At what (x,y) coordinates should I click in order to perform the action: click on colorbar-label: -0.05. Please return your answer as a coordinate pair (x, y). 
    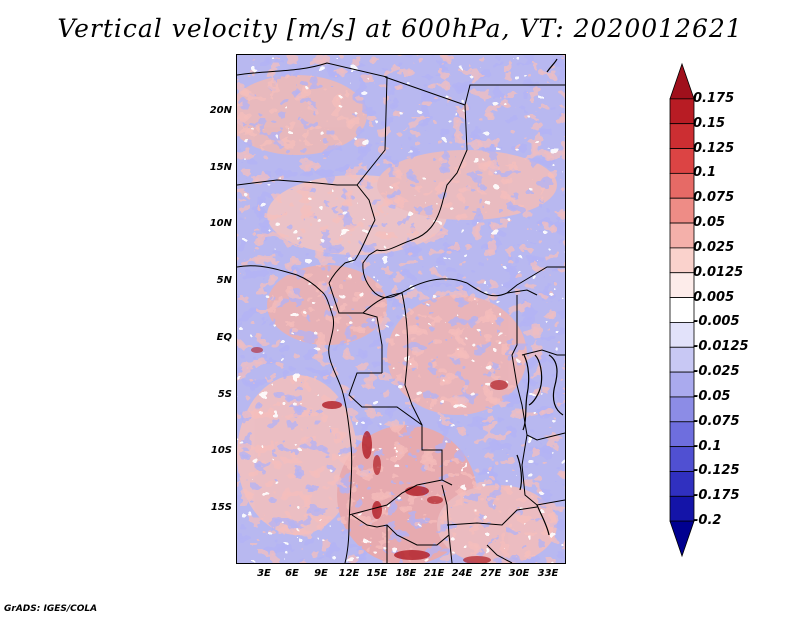
    Looking at the image, I should click on (712, 396).